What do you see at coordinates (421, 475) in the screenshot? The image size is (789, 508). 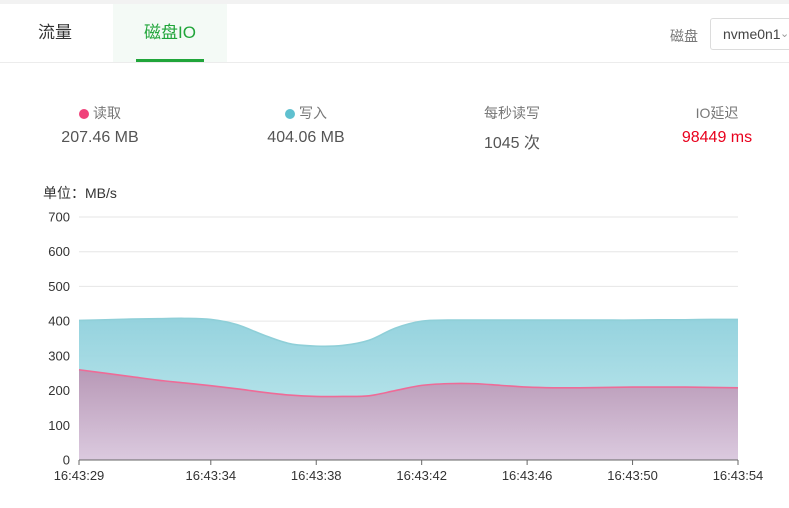 I see `x-tick-label: 16:43:42` at bounding box center [421, 475].